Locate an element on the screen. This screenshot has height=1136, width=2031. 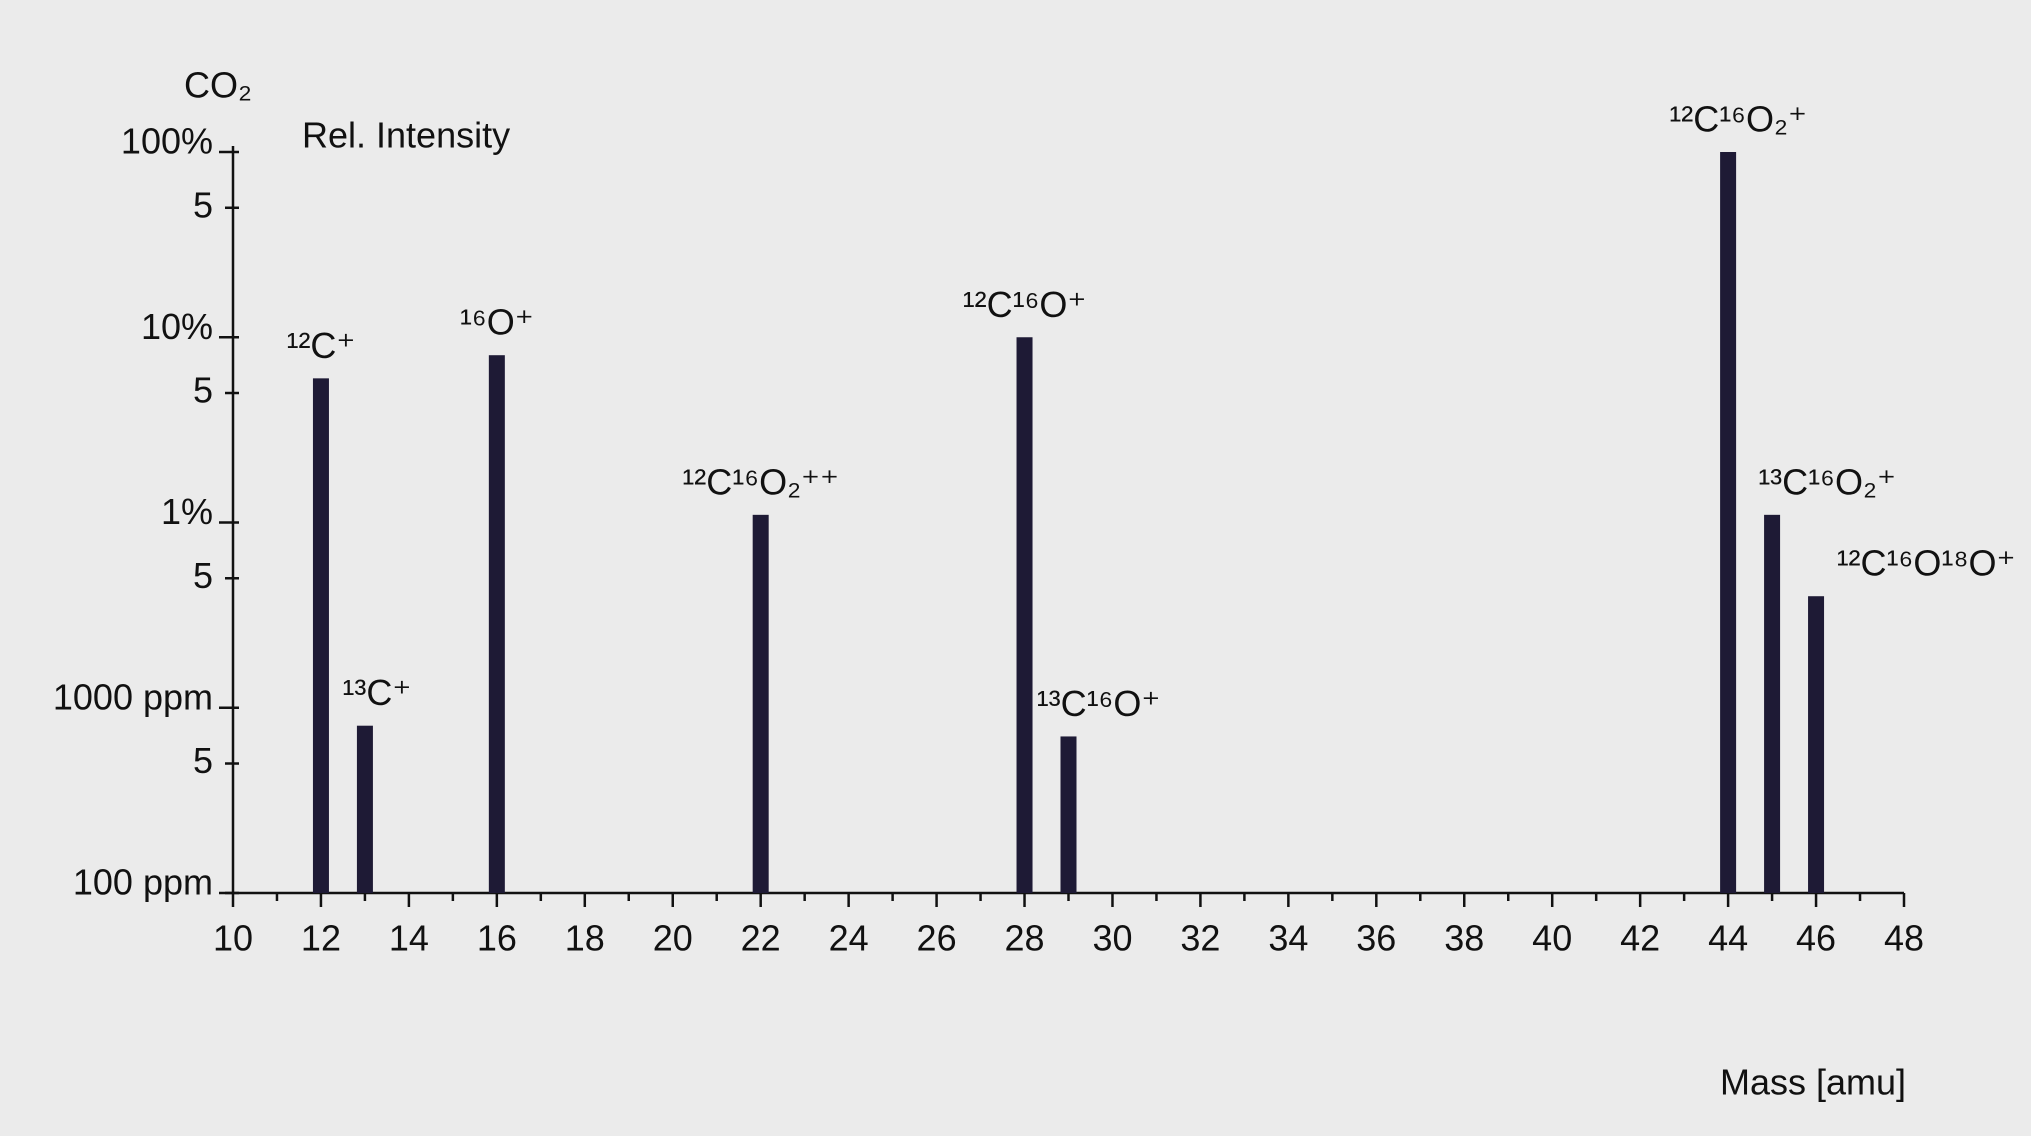
y-tick-label: 1000 ppm is located at coordinates (133, 696).